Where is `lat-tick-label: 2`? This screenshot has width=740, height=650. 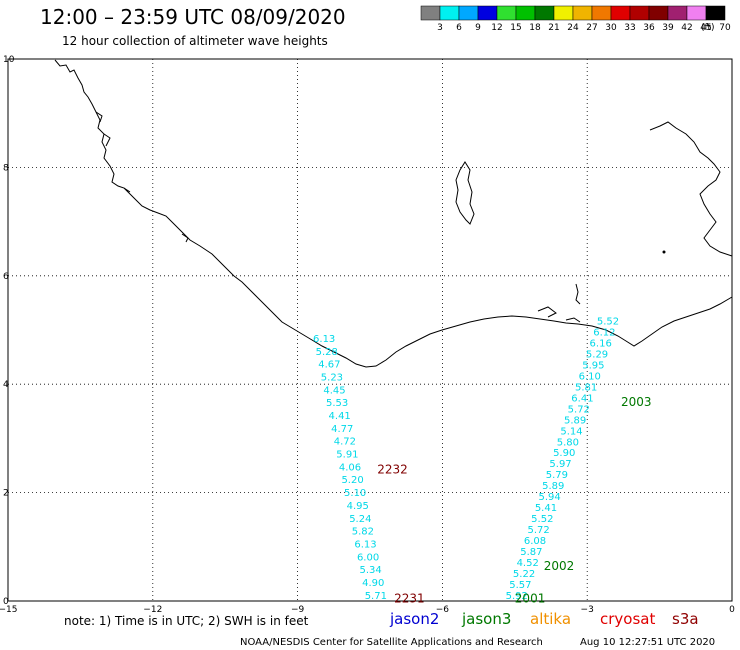
lat-tick-label: 2 is located at coordinates (6, 494).